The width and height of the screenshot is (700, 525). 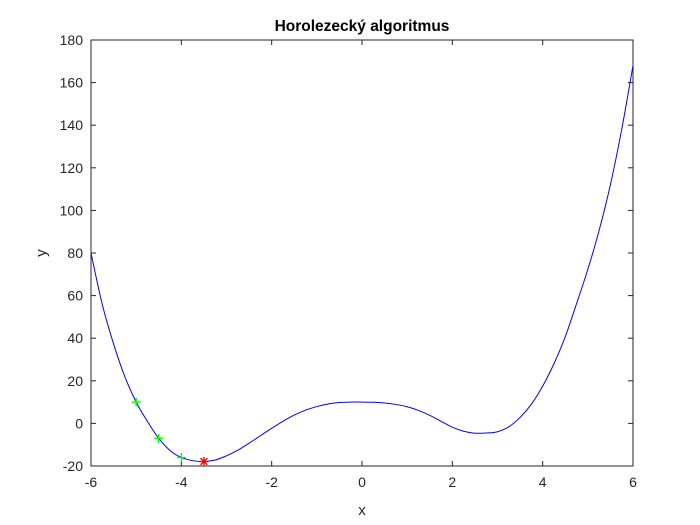 What do you see at coordinates (72, 168) in the screenshot?
I see `y-tick-label: 120` at bounding box center [72, 168].